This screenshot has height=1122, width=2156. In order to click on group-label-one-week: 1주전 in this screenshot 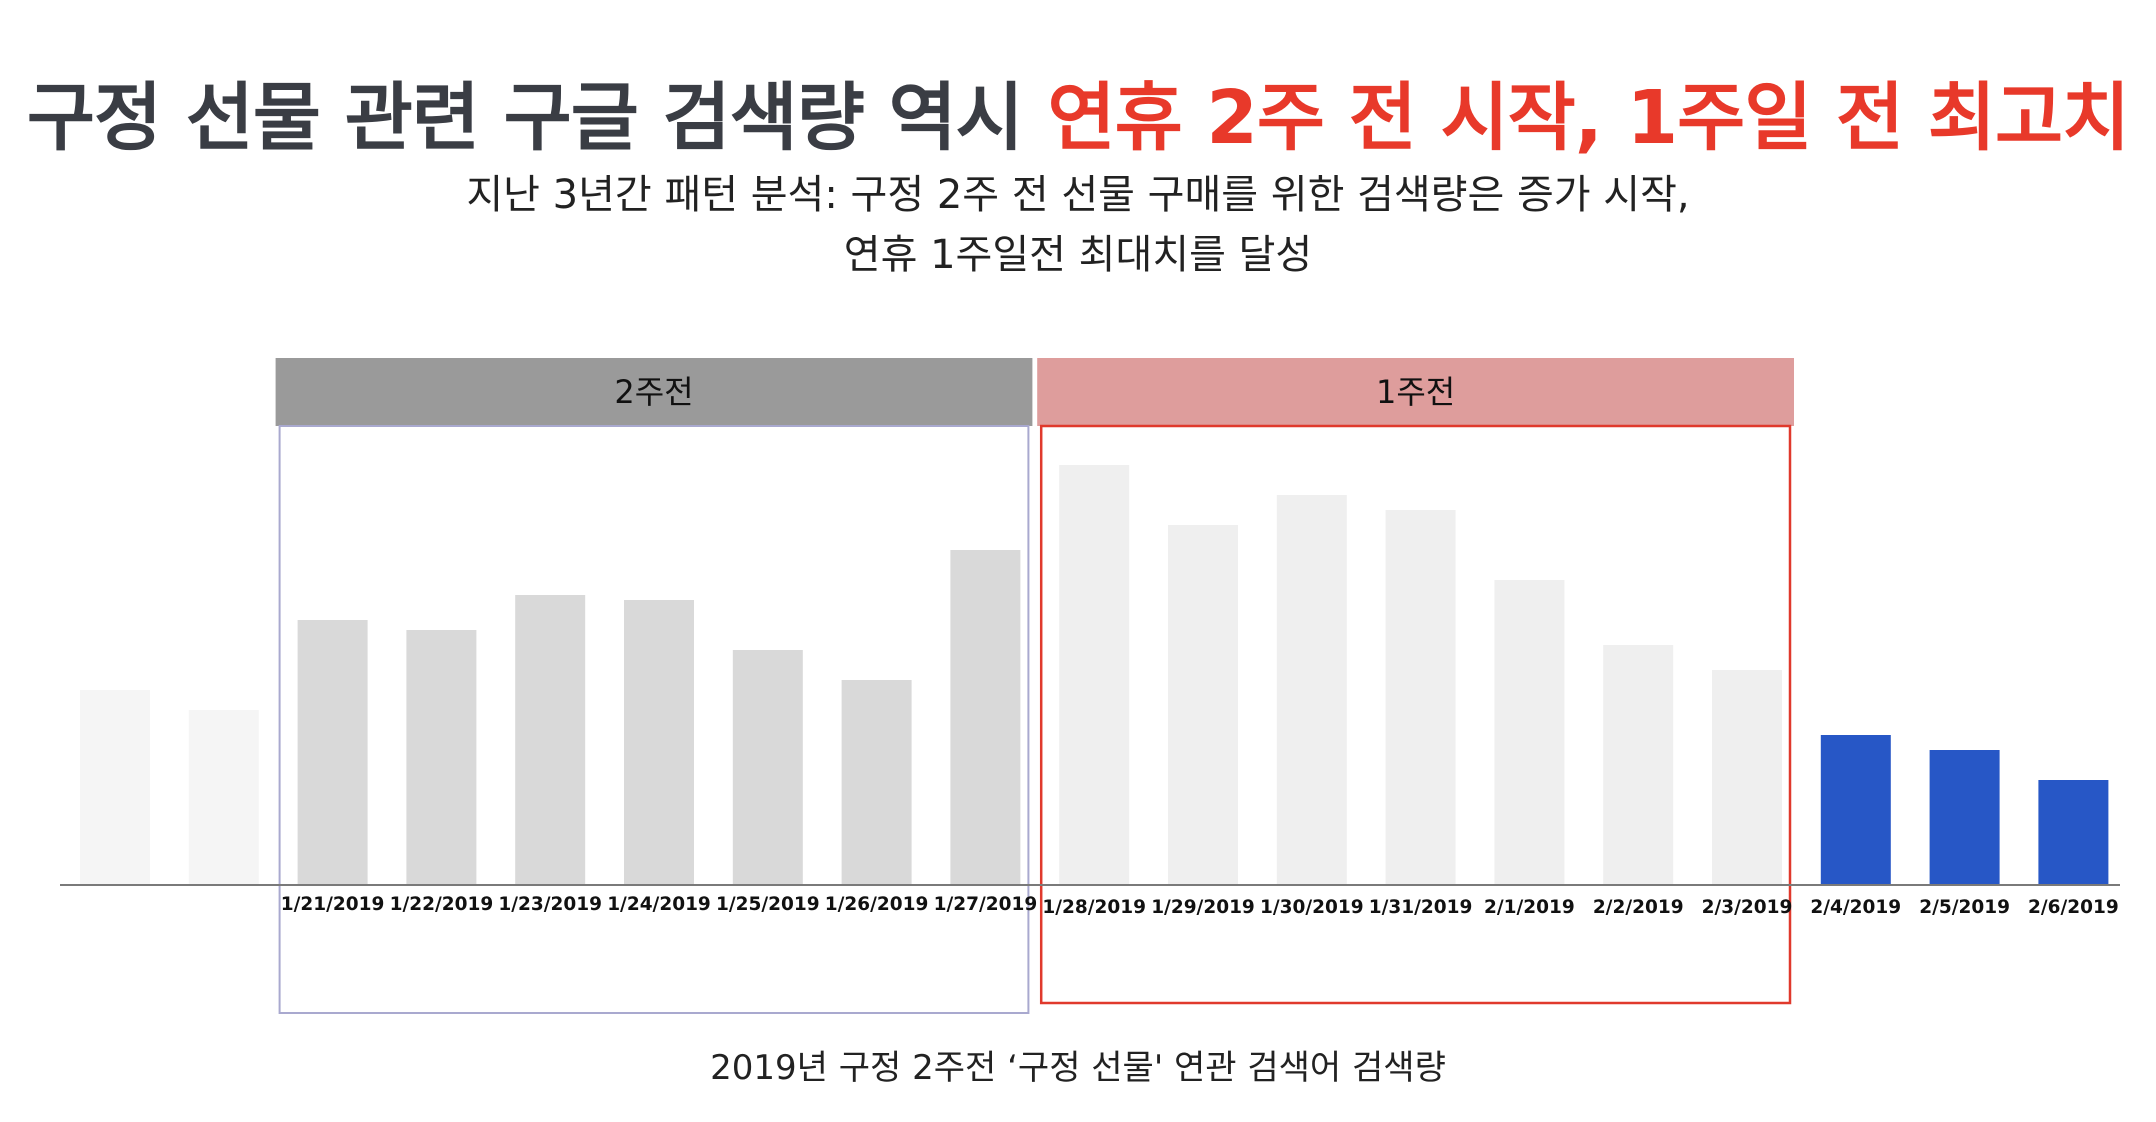, I will do `click(1415, 392)`.